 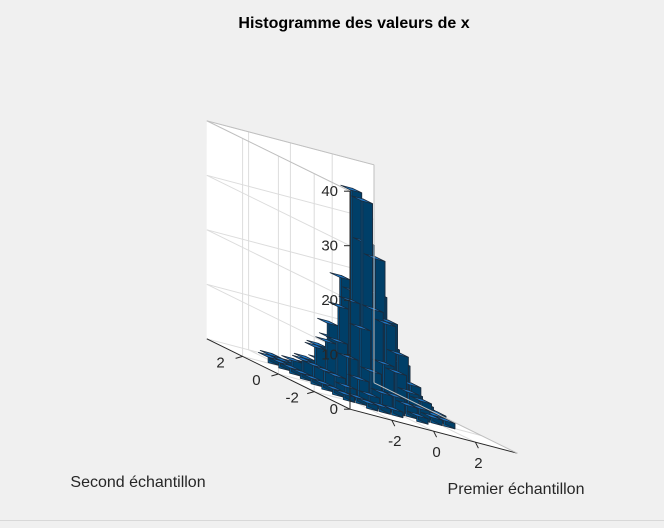 I want to click on chart-title: Histogramme des valeurs de x, so click(x=353, y=23).